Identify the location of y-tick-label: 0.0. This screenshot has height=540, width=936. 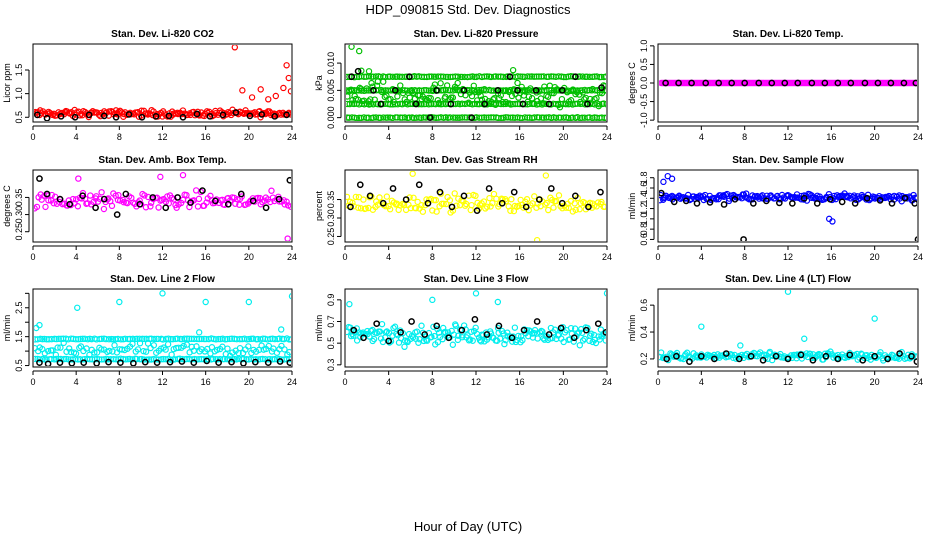
(644, 83).